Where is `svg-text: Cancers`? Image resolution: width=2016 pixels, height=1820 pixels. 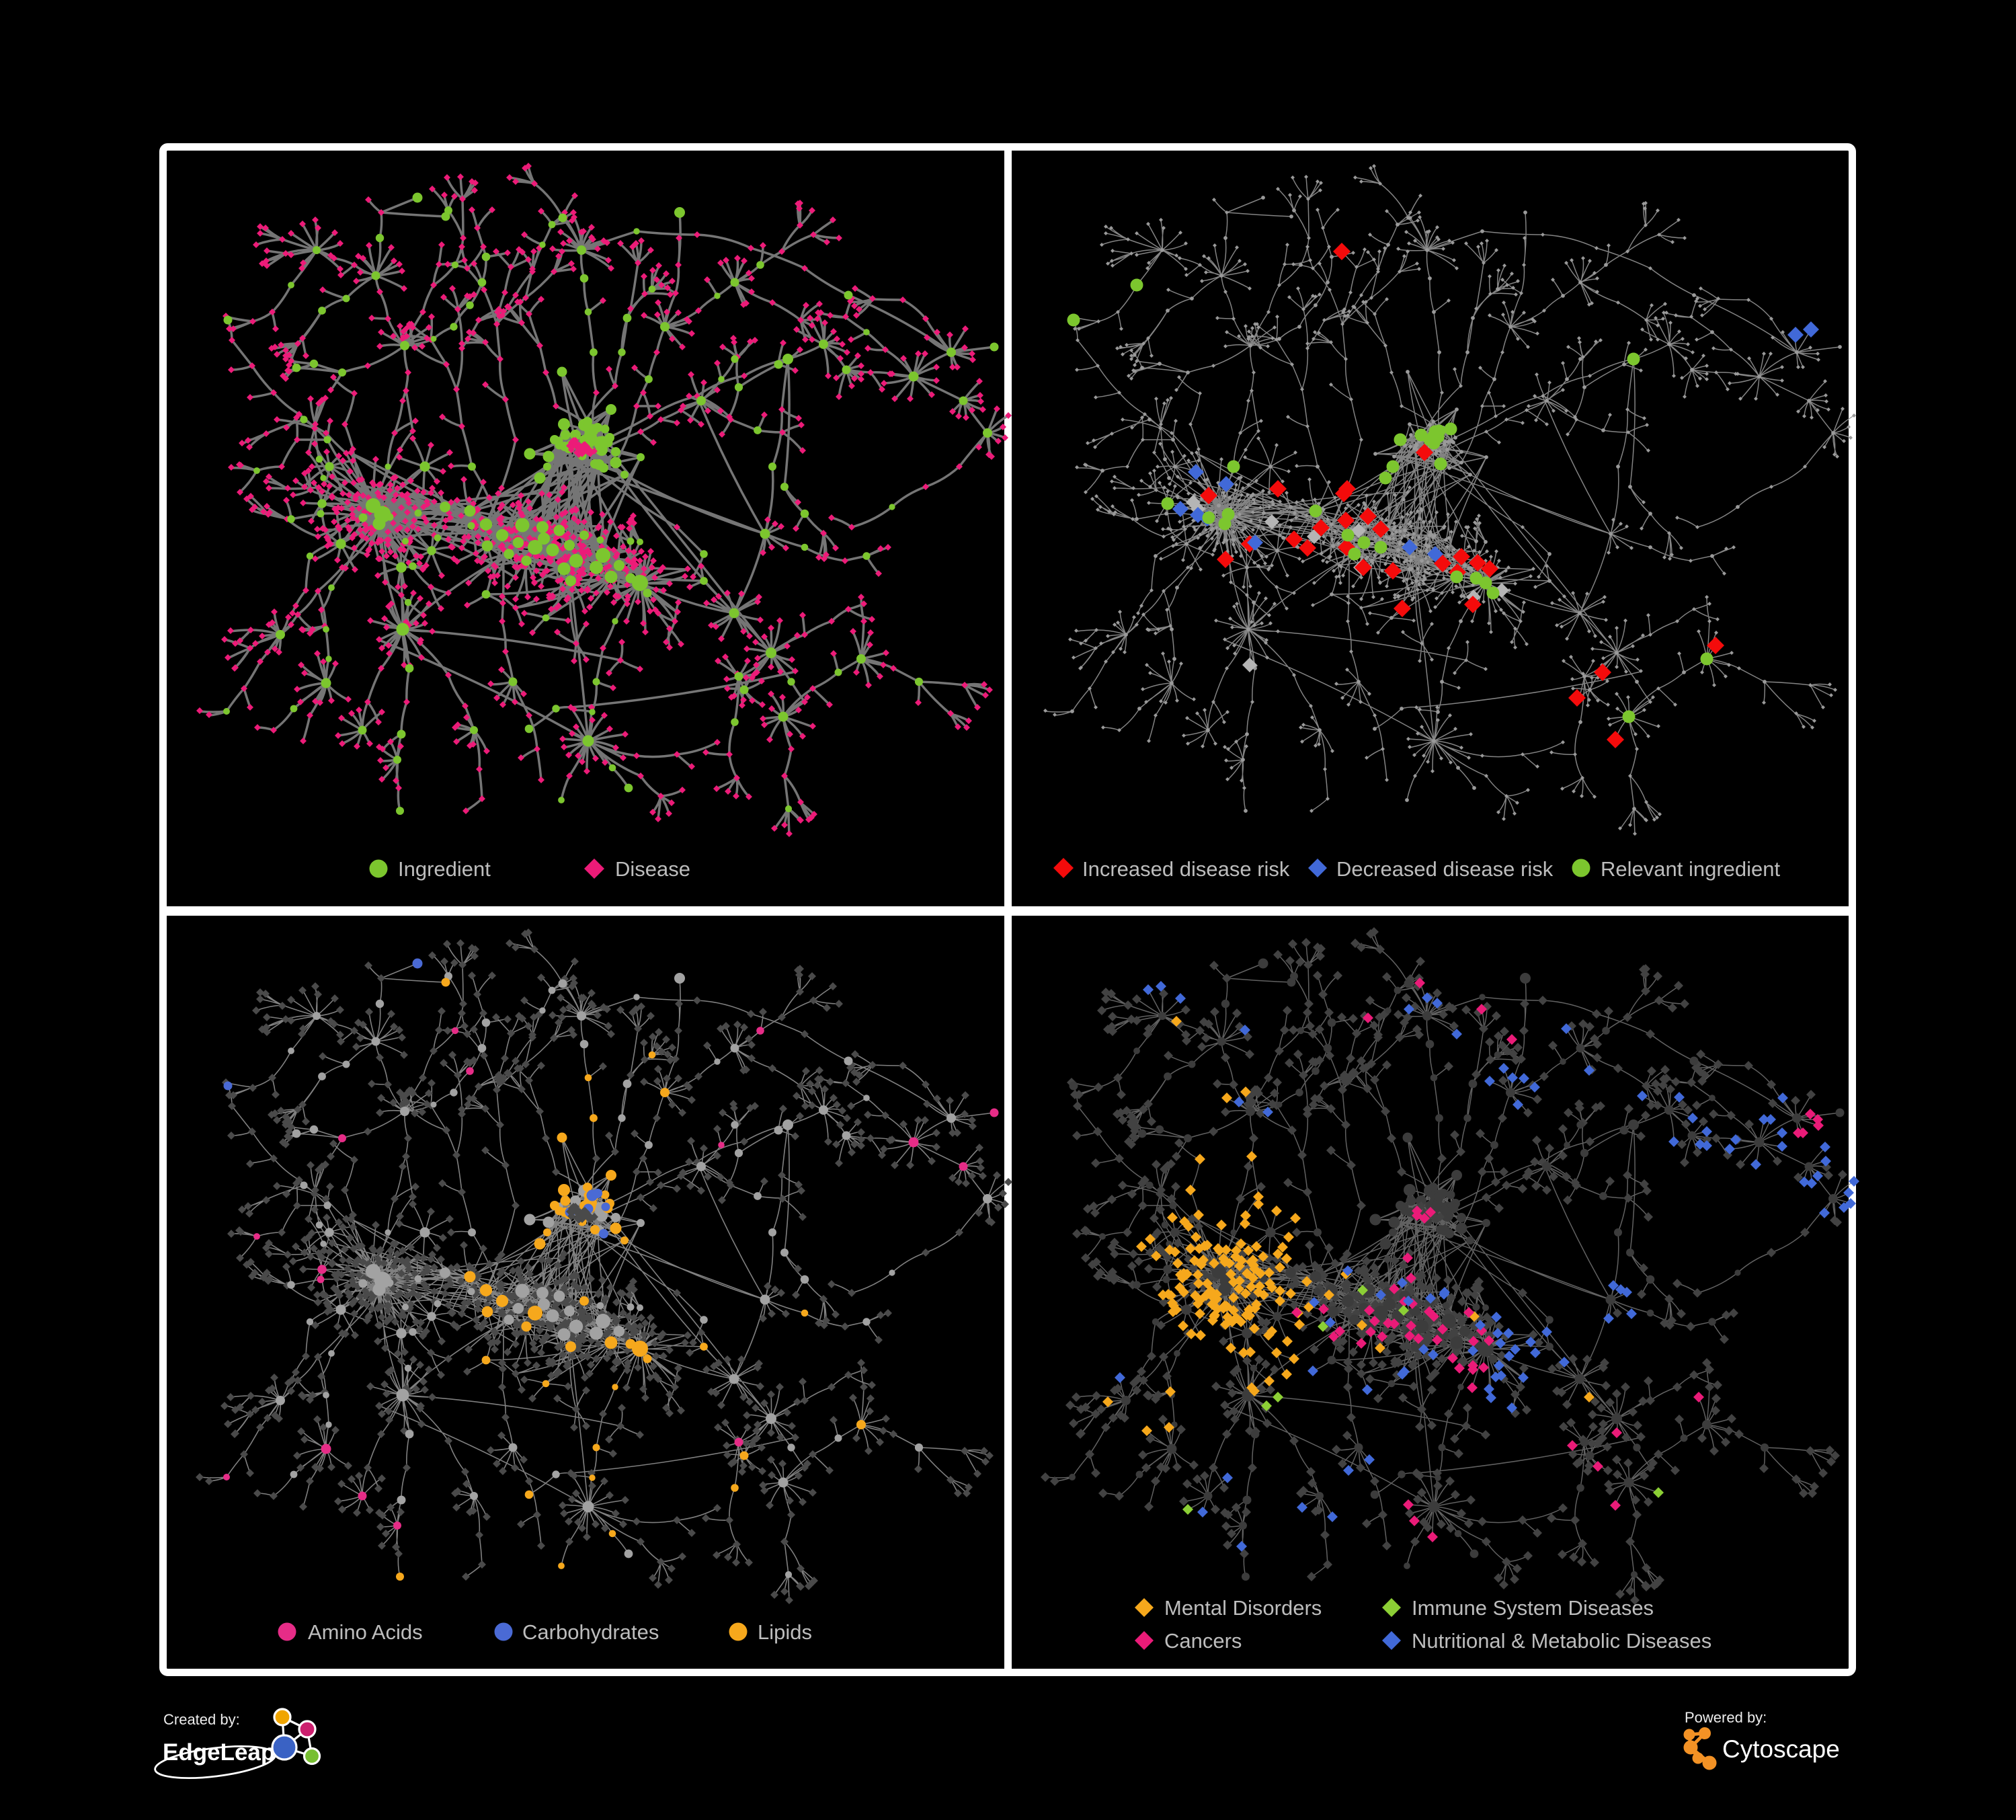
svg-text: Cancers is located at coordinates (1203, 1641).